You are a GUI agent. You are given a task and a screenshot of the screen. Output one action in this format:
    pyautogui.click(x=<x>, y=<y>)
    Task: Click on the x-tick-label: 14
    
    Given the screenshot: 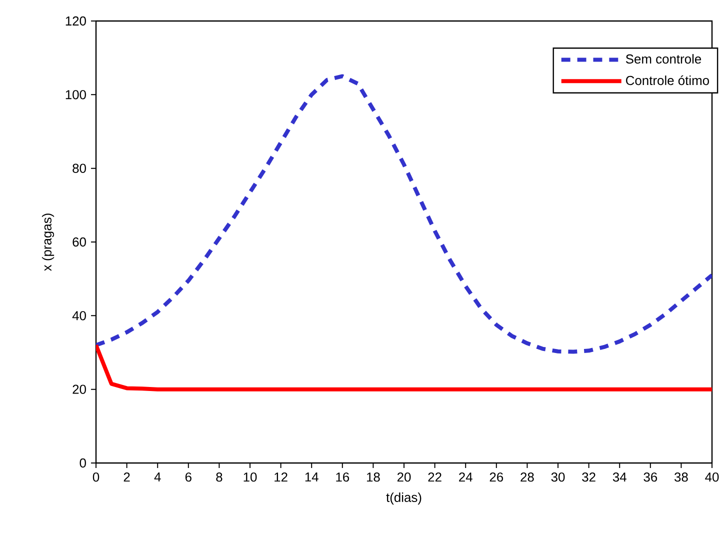 What is the action you would take?
    pyautogui.click(x=311, y=477)
    